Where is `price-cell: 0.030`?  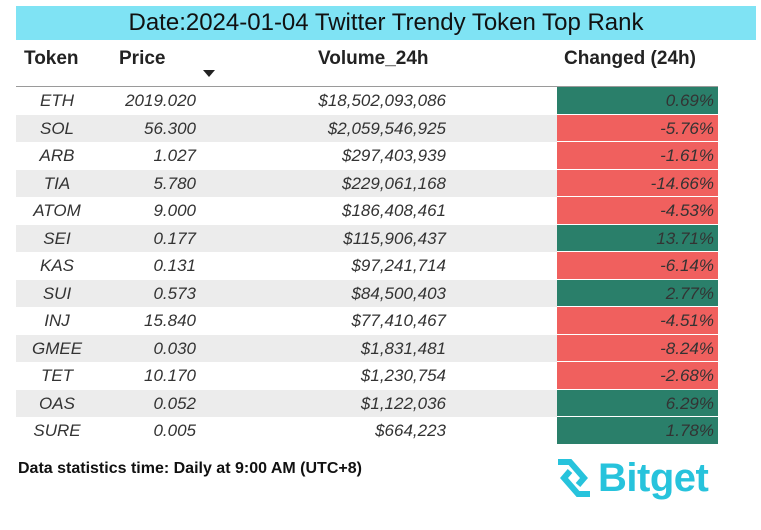
price-cell: 0.030 is located at coordinates (174, 348).